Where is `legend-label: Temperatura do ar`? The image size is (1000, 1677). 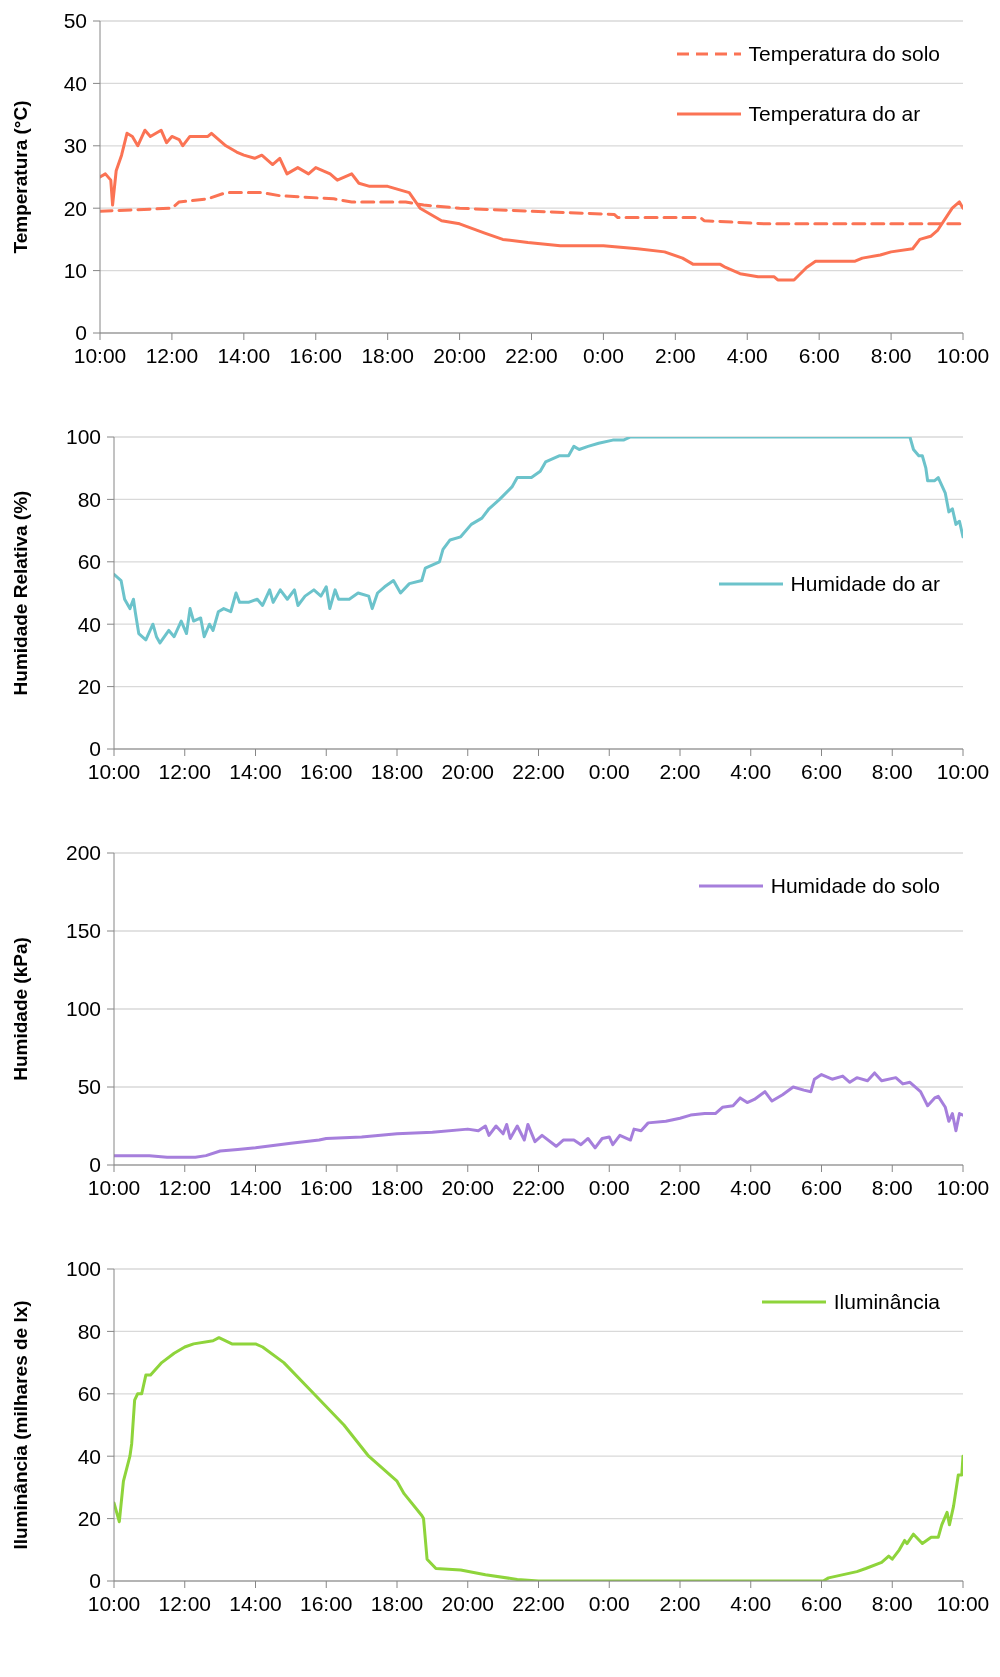
legend-label: Temperatura do ar is located at coordinates (834, 114).